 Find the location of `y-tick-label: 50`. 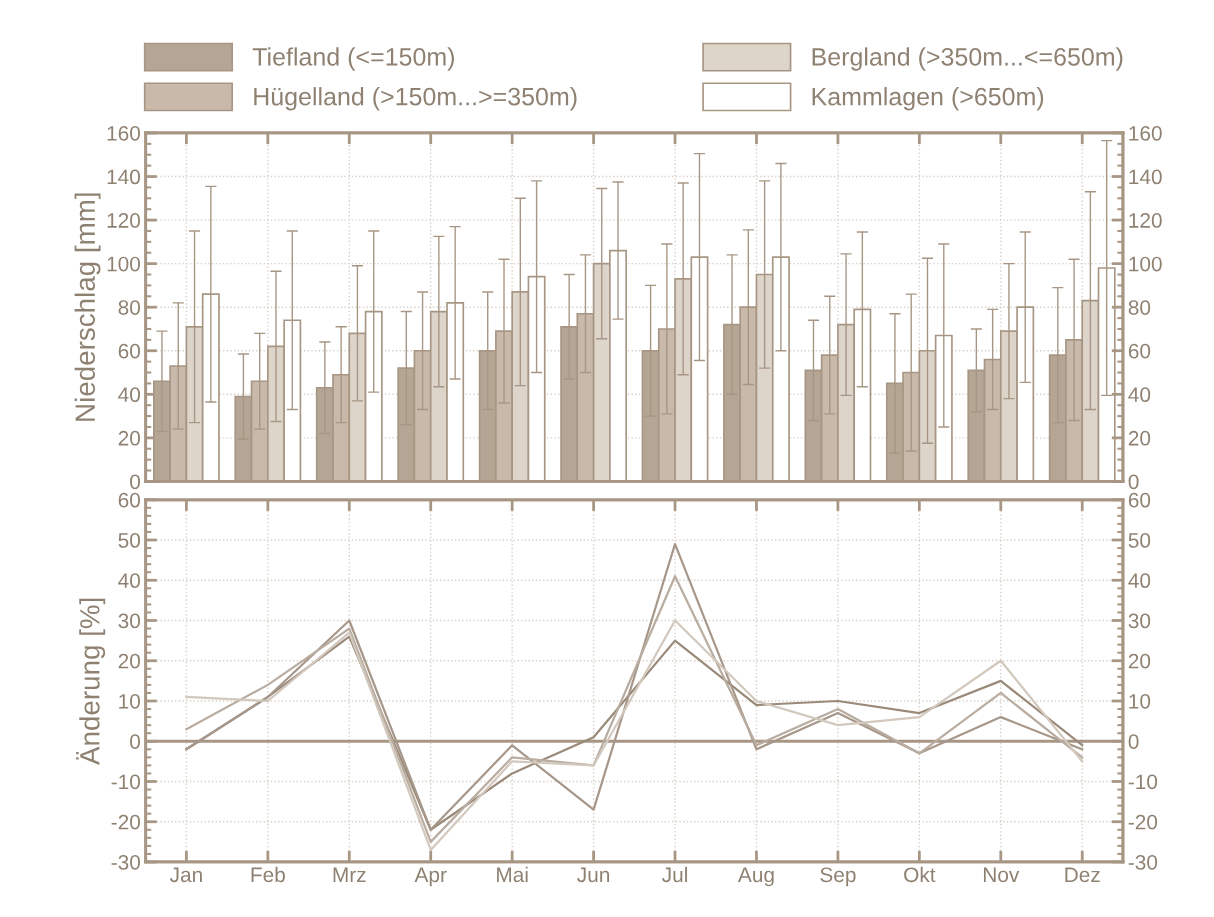

y-tick-label: 50 is located at coordinates (129, 540).